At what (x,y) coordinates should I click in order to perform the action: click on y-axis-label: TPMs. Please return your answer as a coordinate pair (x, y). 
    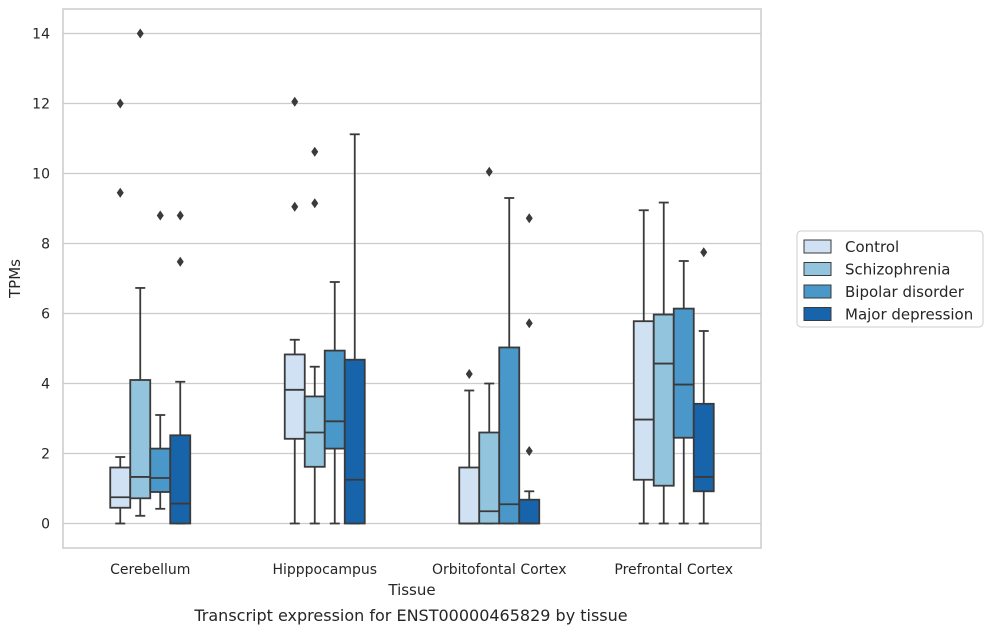
    Looking at the image, I should click on (15, 279).